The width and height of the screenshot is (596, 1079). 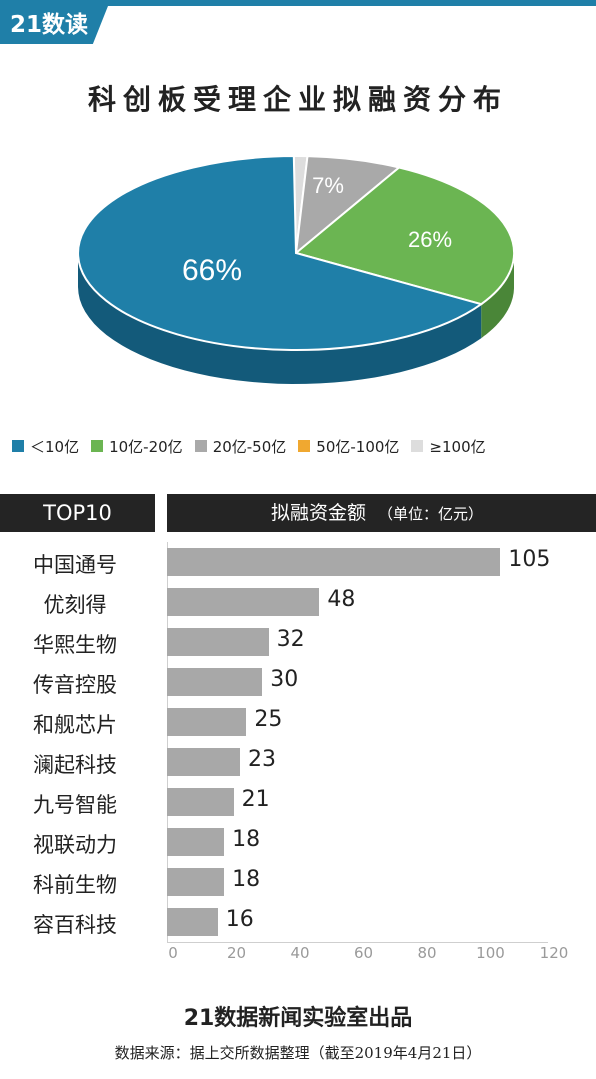 What do you see at coordinates (490, 953) in the screenshot?
I see `x-tick-label: 100` at bounding box center [490, 953].